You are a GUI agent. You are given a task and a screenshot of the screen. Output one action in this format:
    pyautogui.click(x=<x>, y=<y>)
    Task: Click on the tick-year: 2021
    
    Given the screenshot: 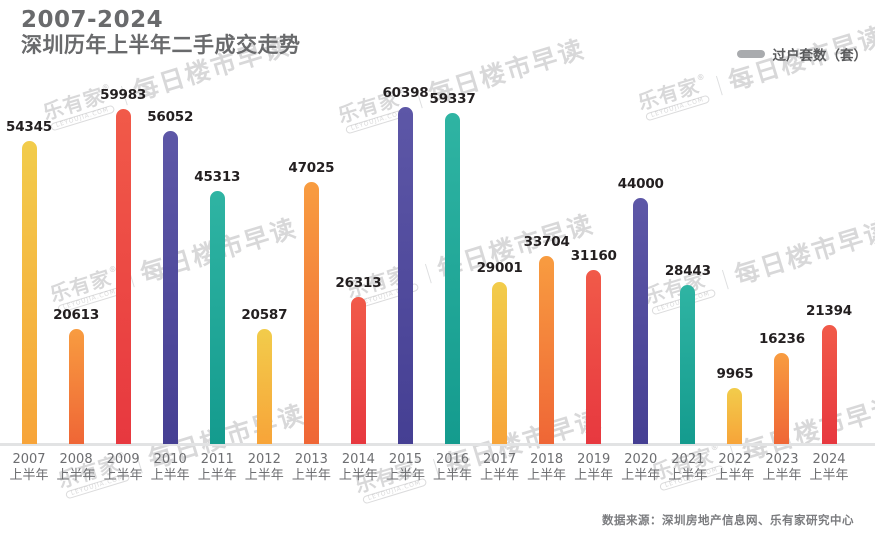 What is the action you would take?
    pyautogui.click(x=688, y=459)
    